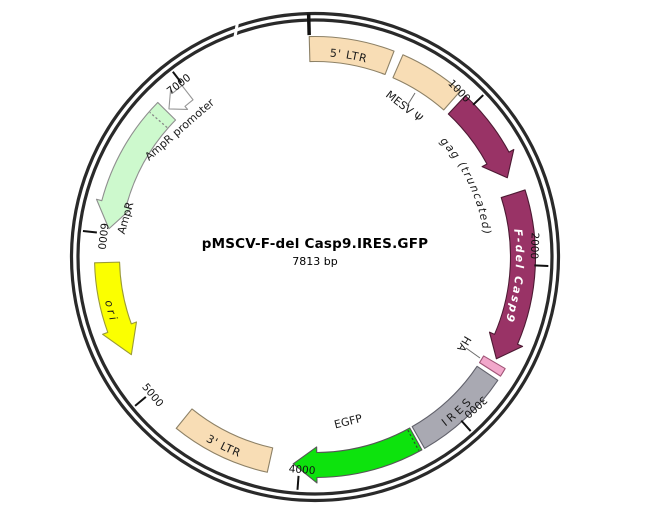 Image resolution: width=658 pixels, height=519 pixels. What do you see at coordinates (315, 261) in the screenshot?
I see `plasmid-size-bp: 7813 bp` at bounding box center [315, 261].